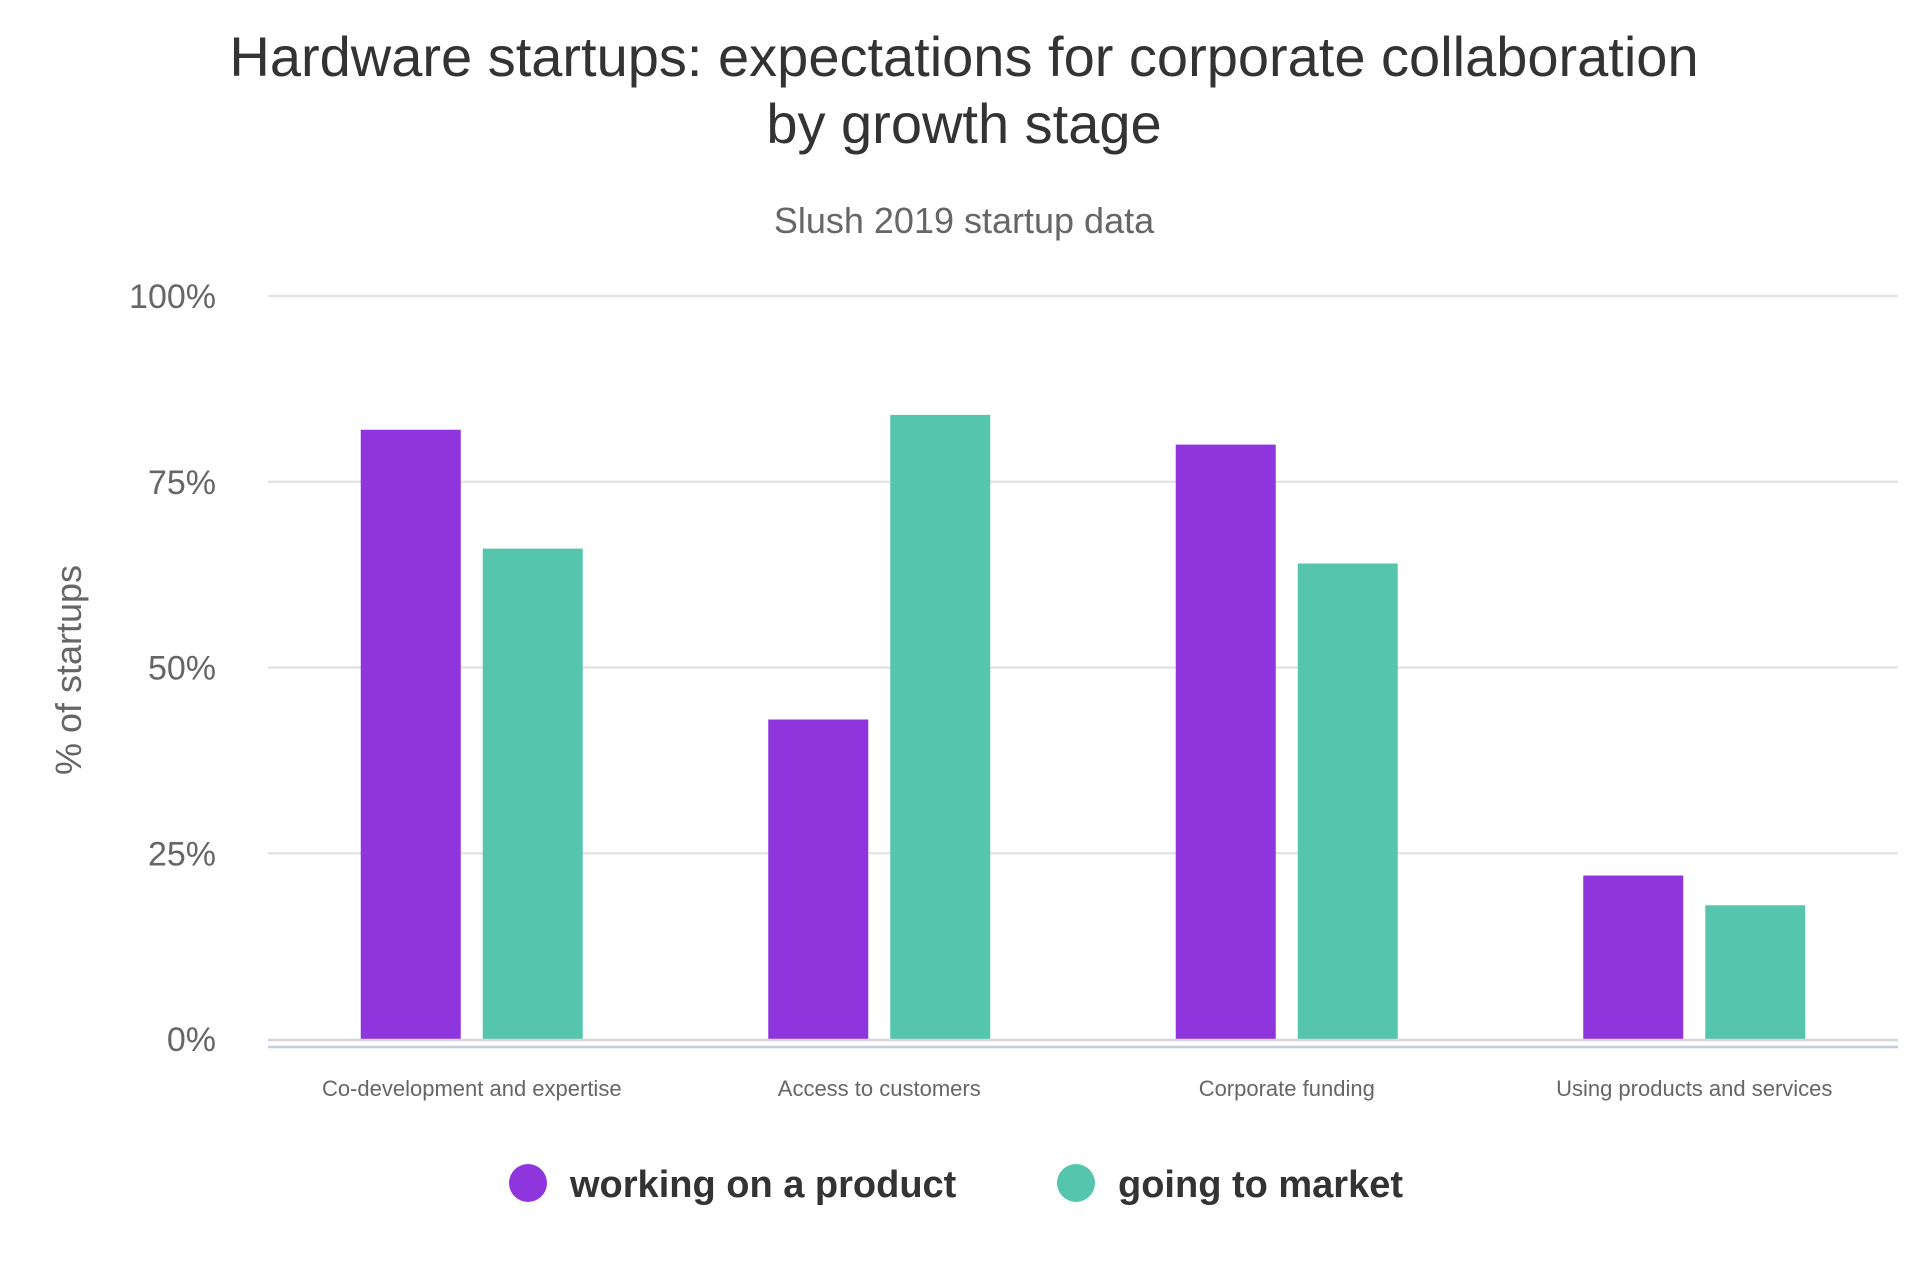  I want to click on x-tick-label: Co-development and expertise, so click(472, 1088).